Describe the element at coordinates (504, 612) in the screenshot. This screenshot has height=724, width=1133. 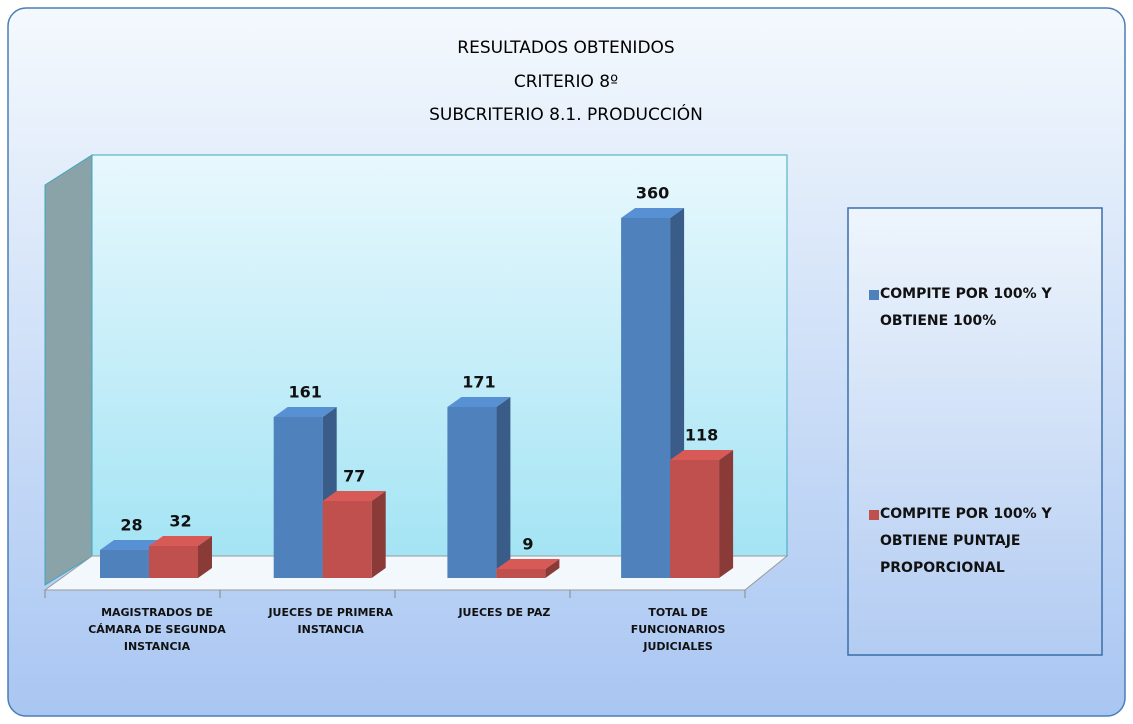
I see `x-tick-label: JUECES DE PAZ` at that location.